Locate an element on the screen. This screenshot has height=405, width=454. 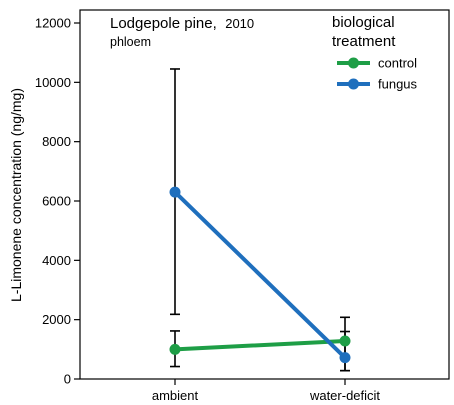
y-tick-label: 10000 is located at coordinates (53, 82).